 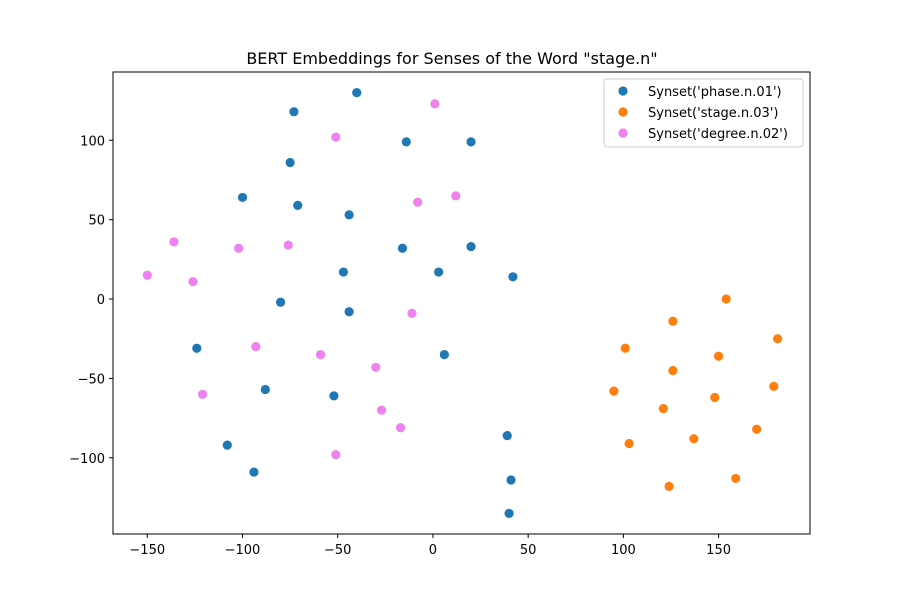 What do you see at coordinates (718, 550) in the screenshot?
I see `x-tick-label-6: 150` at bounding box center [718, 550].